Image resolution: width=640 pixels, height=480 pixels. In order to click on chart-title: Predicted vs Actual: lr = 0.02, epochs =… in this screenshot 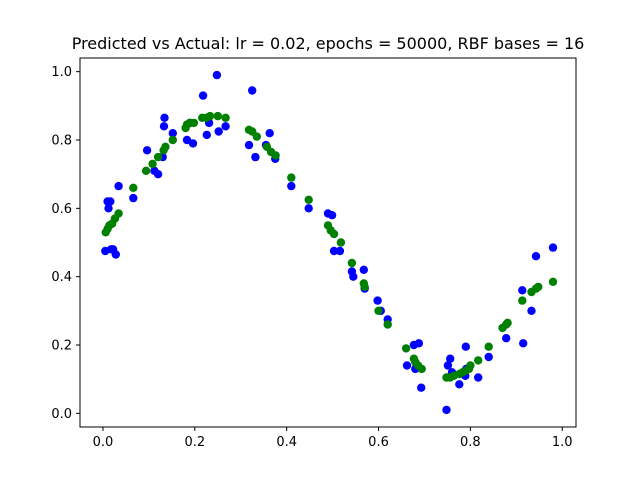, I will do `click(328, 43)`.